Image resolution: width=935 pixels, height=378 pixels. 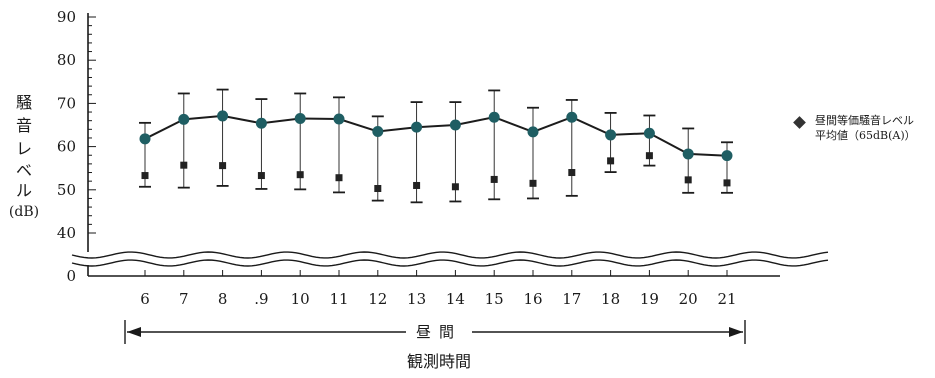 What do you see at coordinates (71, 276) in the screenshot?
I see `y-tick-label: 0` at bounding box center [71, 276].